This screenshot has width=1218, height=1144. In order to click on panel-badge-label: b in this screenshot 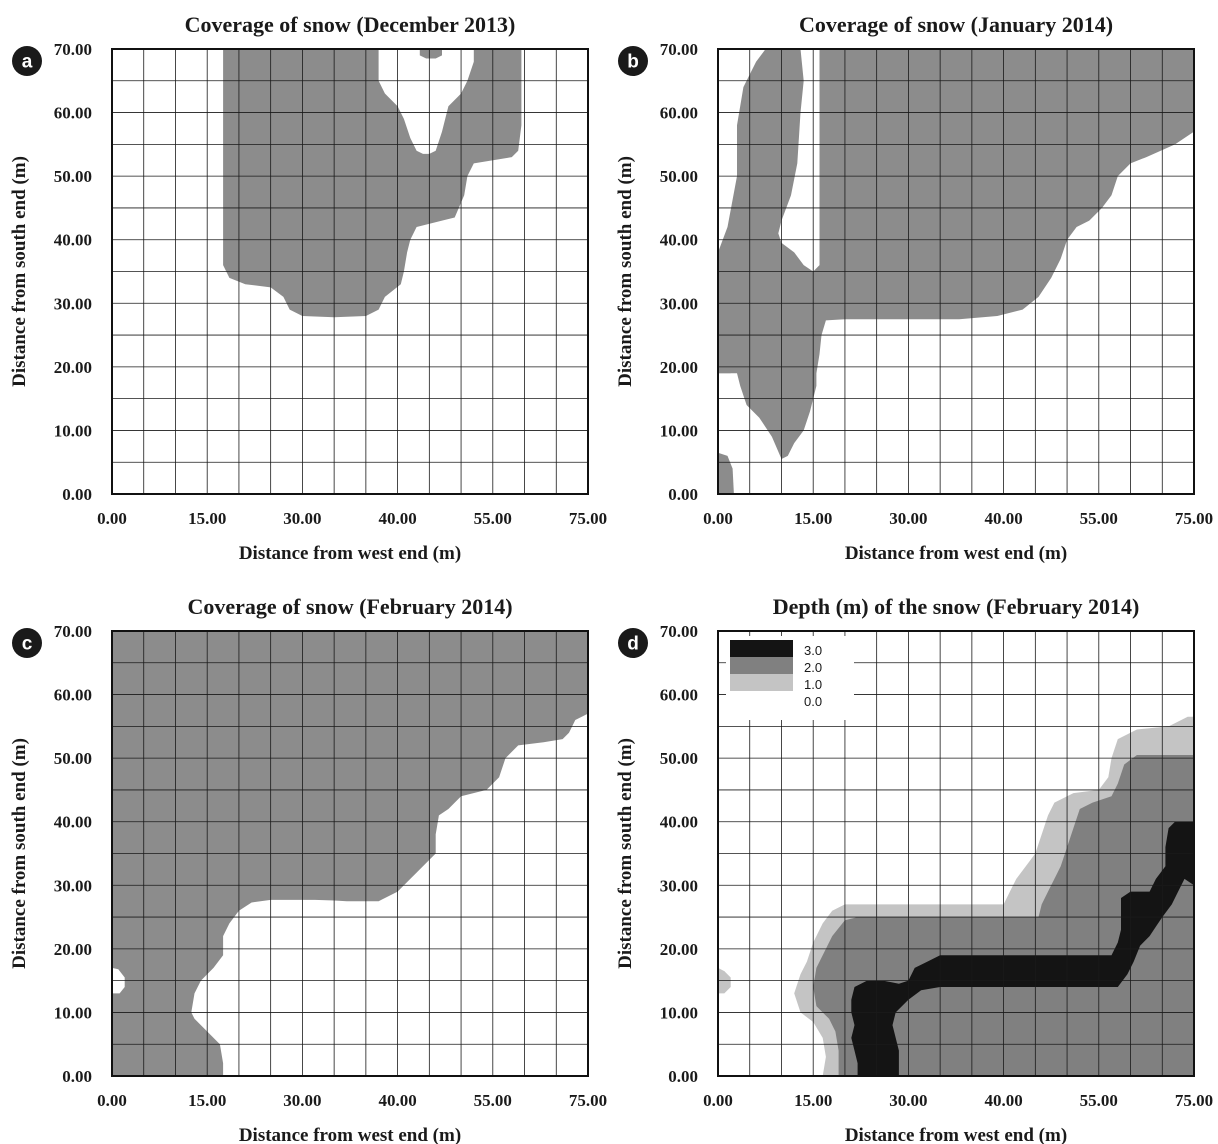, I will do `click(633, 62)`.